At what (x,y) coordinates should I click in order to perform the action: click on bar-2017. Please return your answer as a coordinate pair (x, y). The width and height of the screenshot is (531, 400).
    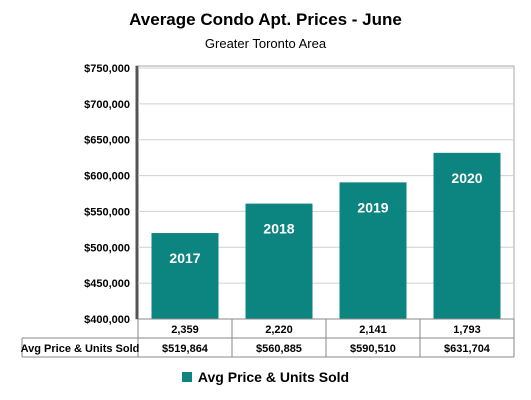
    Looking at the image, I should click on (185, 276).